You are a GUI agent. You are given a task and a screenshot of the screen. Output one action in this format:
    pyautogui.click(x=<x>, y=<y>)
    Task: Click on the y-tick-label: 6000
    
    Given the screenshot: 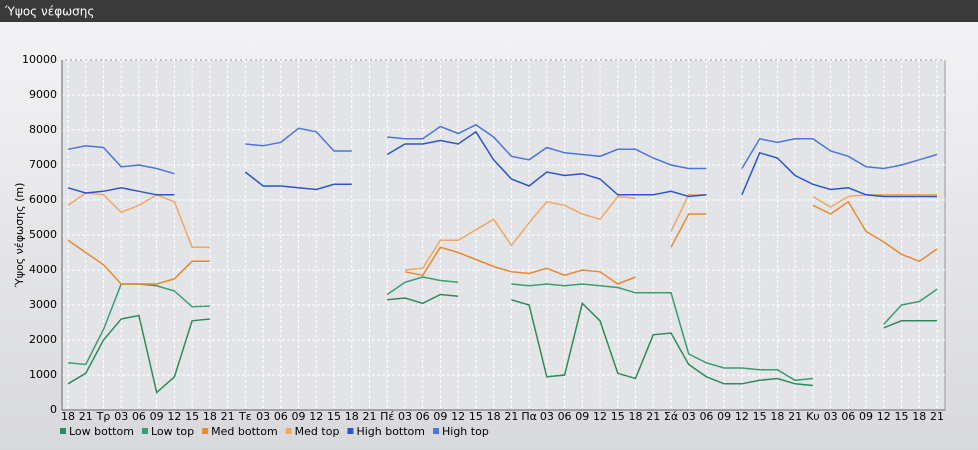 What is the action you would take?
    pyautogui.click(x=43, y=199)
    